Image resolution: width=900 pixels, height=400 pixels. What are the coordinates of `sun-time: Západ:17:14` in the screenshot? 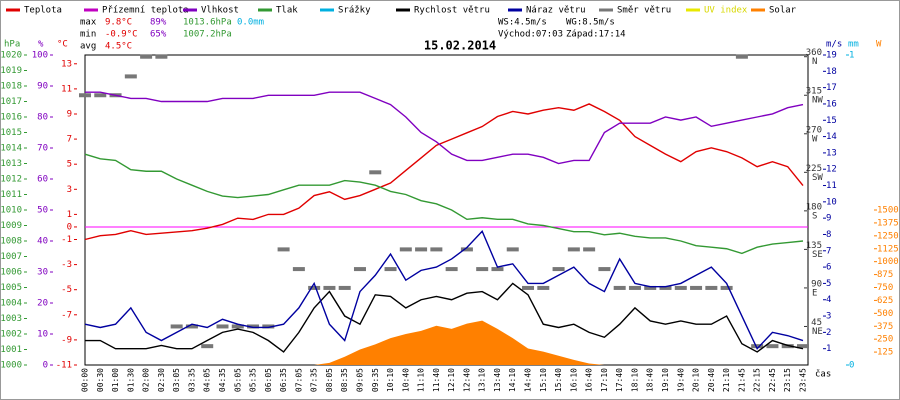 It's located at (596, 35).